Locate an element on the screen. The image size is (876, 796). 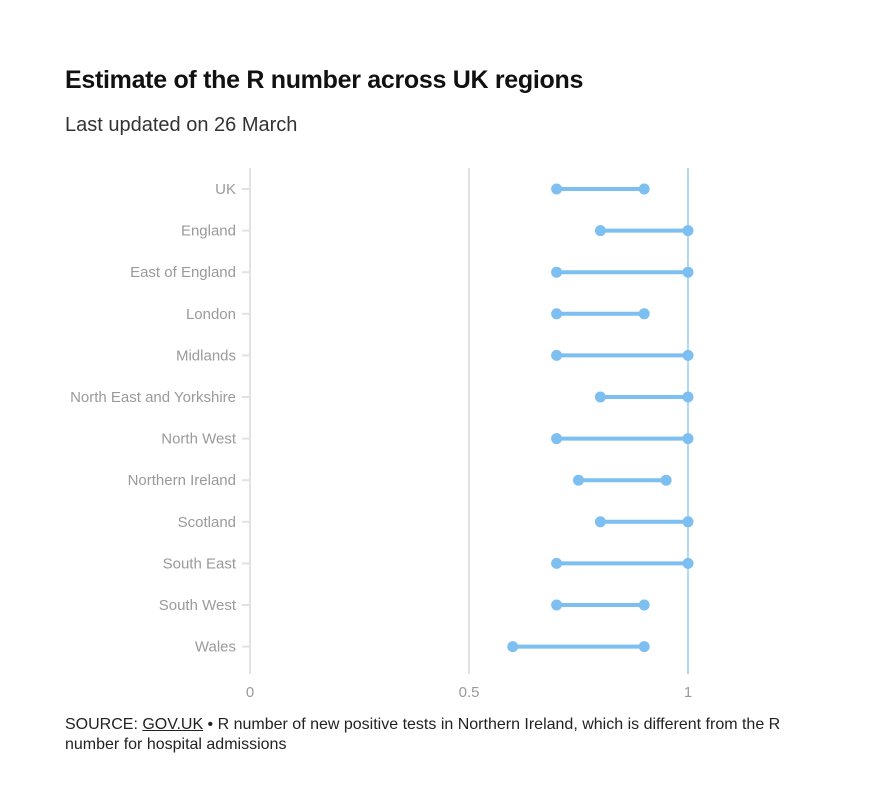
x-tick-label-2: 1 is located at coordinates (688, 692).